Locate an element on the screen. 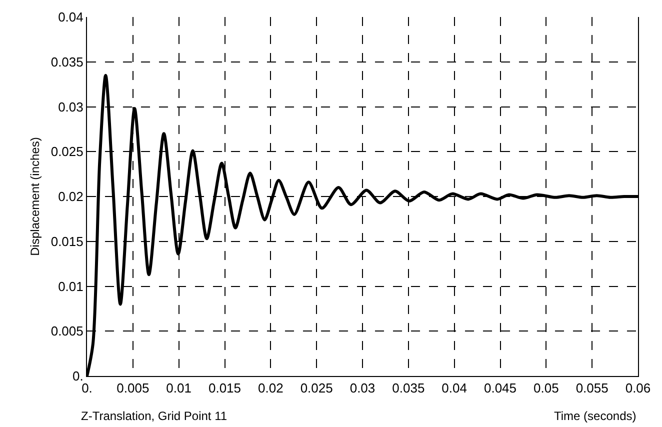 The height and width of the screenshot is (427, 662). x-tick-label: 0.04 is located at coordinates (454, 388).